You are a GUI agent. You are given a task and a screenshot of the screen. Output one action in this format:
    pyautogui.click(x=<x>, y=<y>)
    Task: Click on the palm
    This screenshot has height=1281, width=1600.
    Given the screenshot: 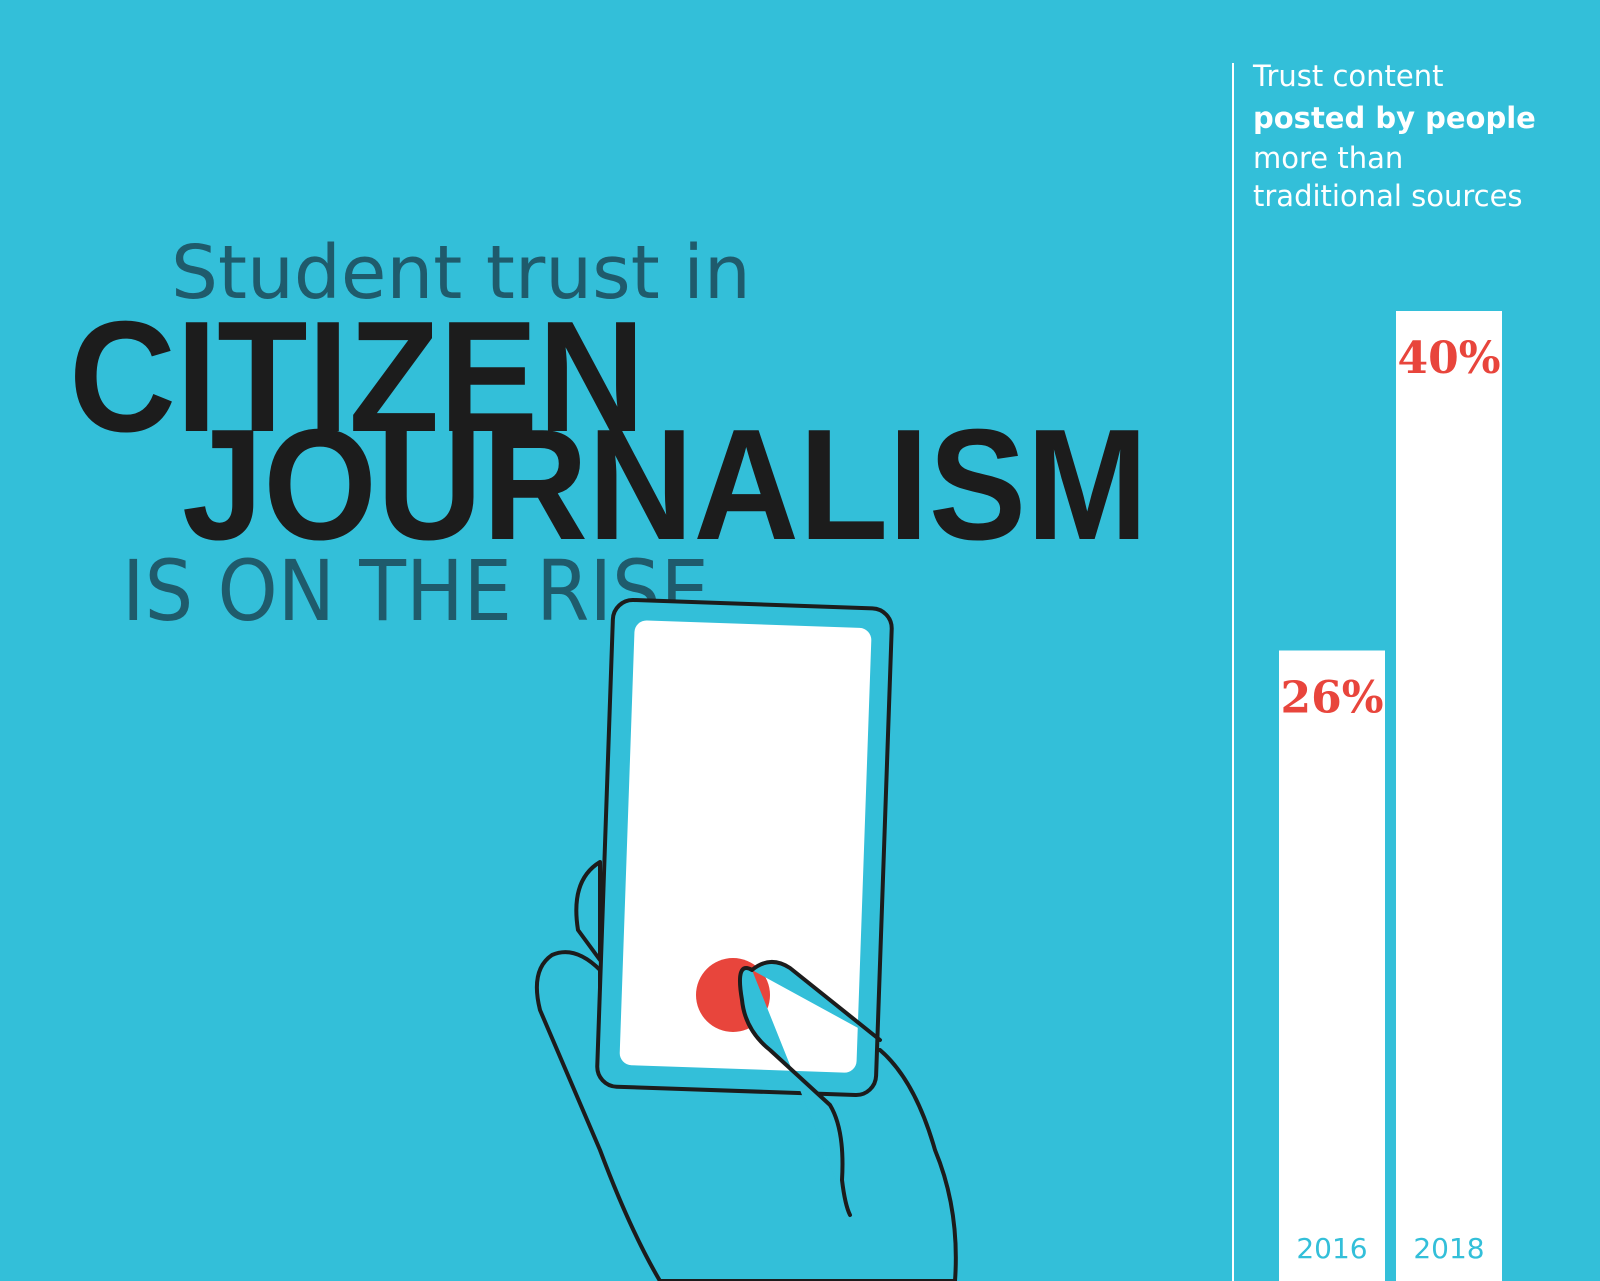 What is the action you would take?
    pyautogui.click(x=746, y=1115)
    